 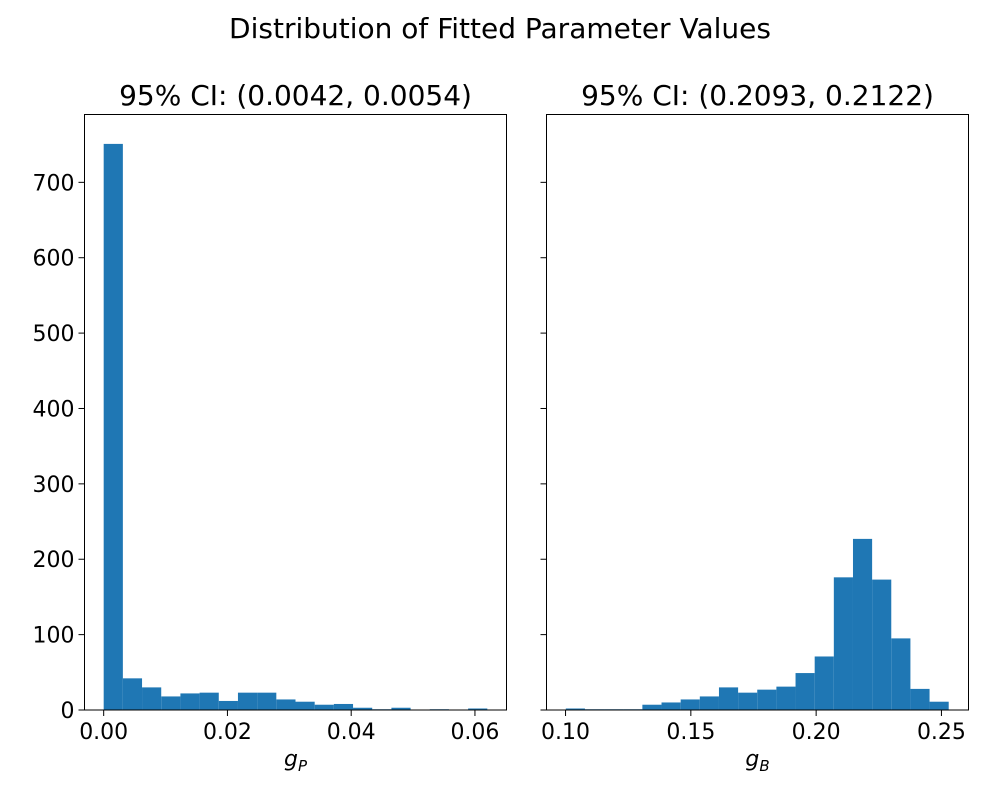 I want to click on left-x-tick-label: 0.00, so click(x=103, y=732).